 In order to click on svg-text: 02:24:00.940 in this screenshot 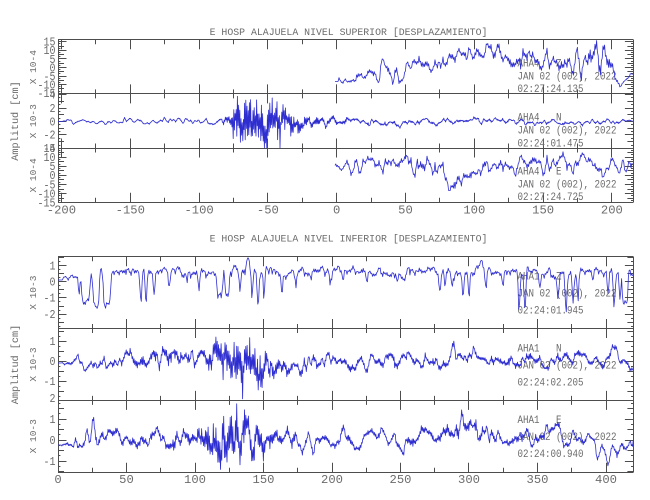, I will do `click(551, 455)`.